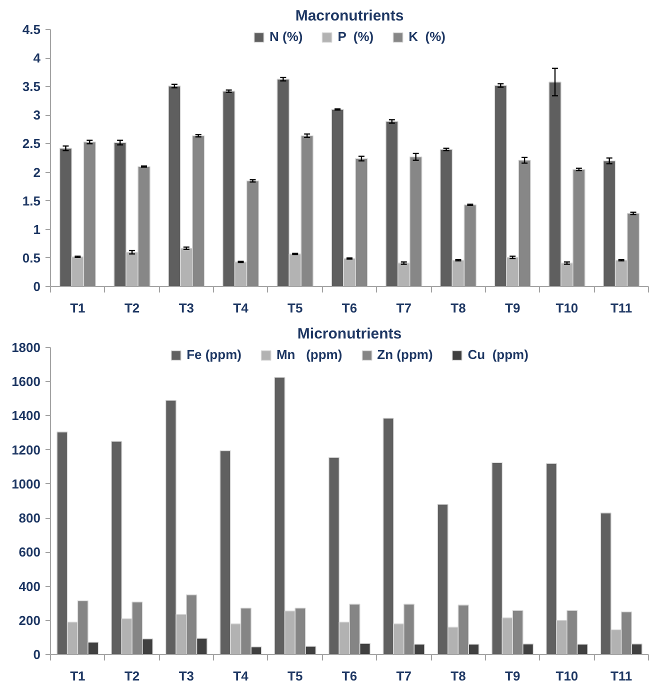  I want to click on y-tick-label: 4, so click(37, 58).